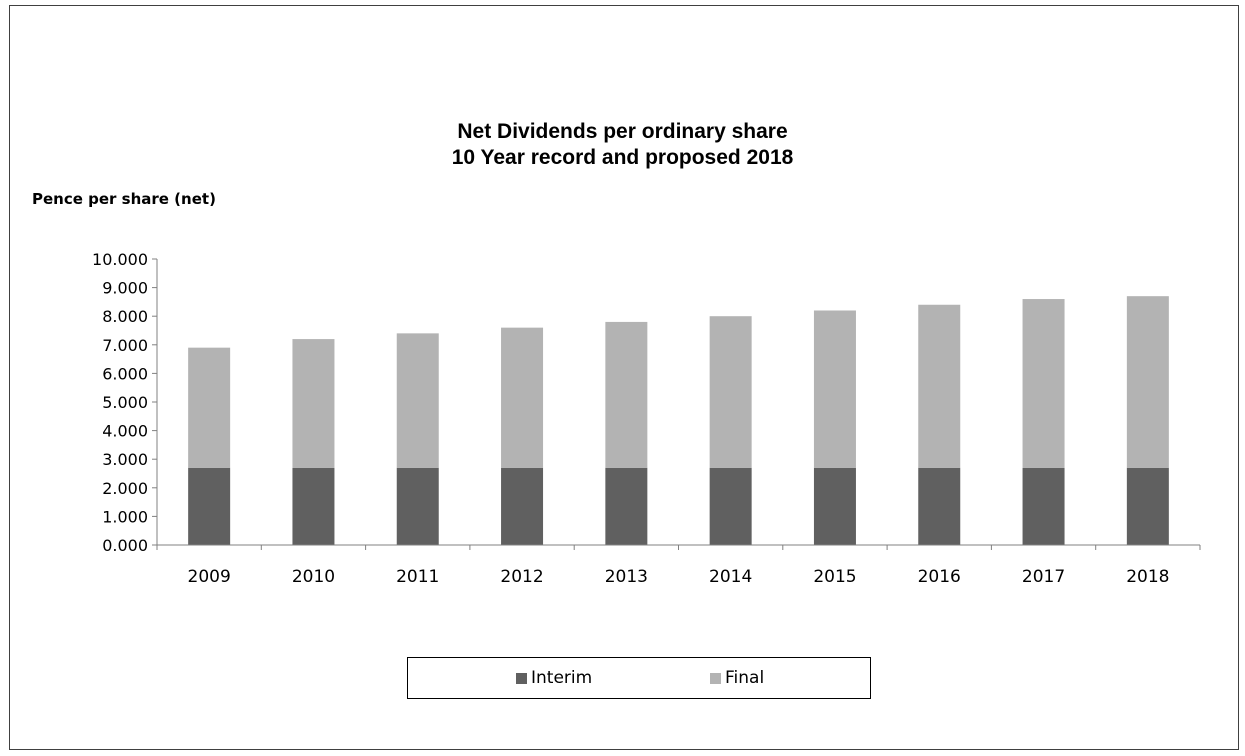  I want to click on x-tick-label: 2018, so click(1147, 577).